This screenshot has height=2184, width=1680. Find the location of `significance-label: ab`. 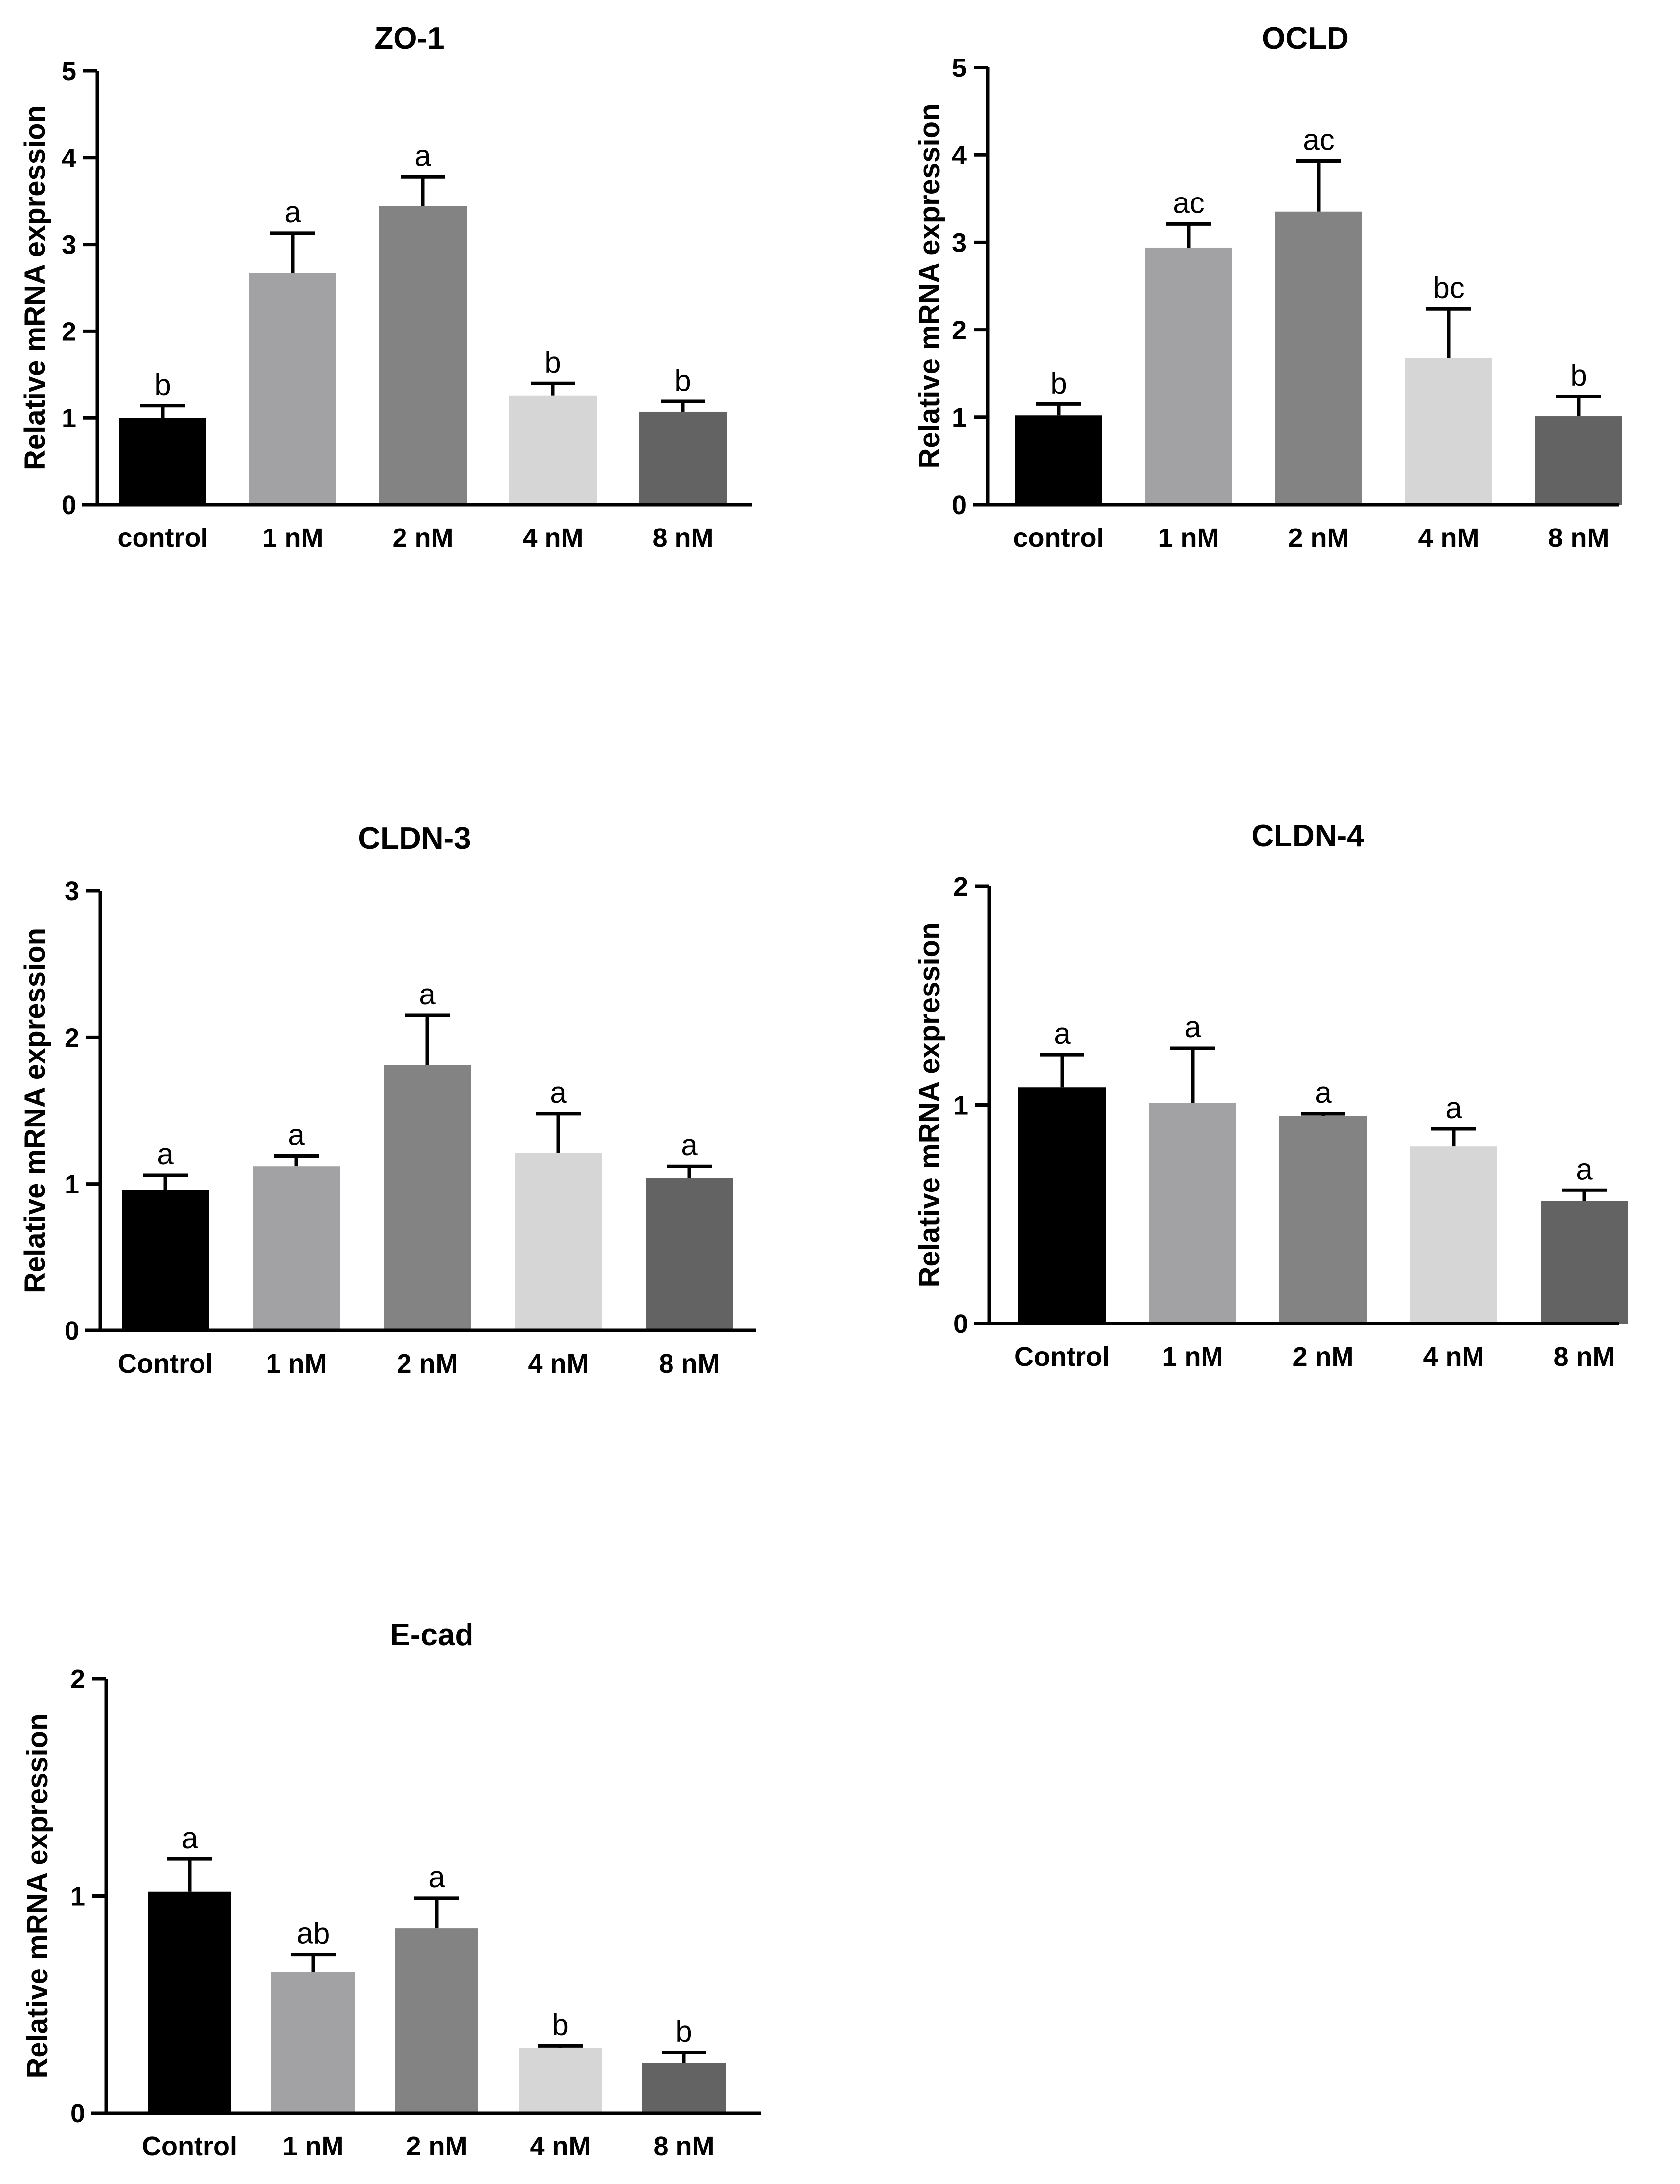

significance-label: ab is located at coordinates (314, 1933).